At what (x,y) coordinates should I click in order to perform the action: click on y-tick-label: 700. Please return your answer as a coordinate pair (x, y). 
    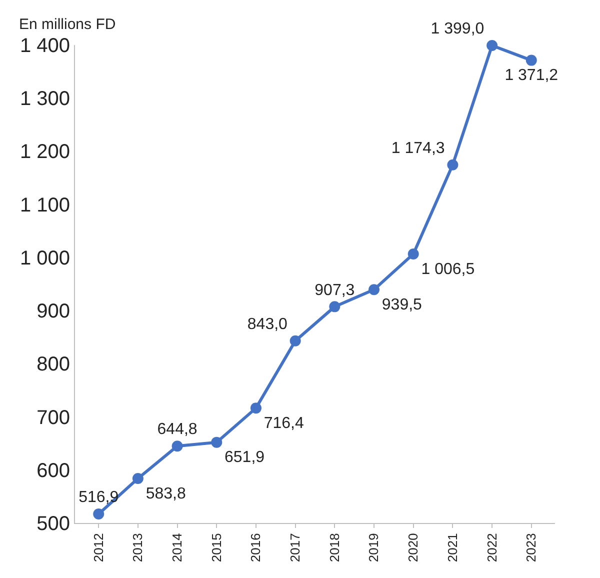
    Looking at the image, I should click on (53, 417).